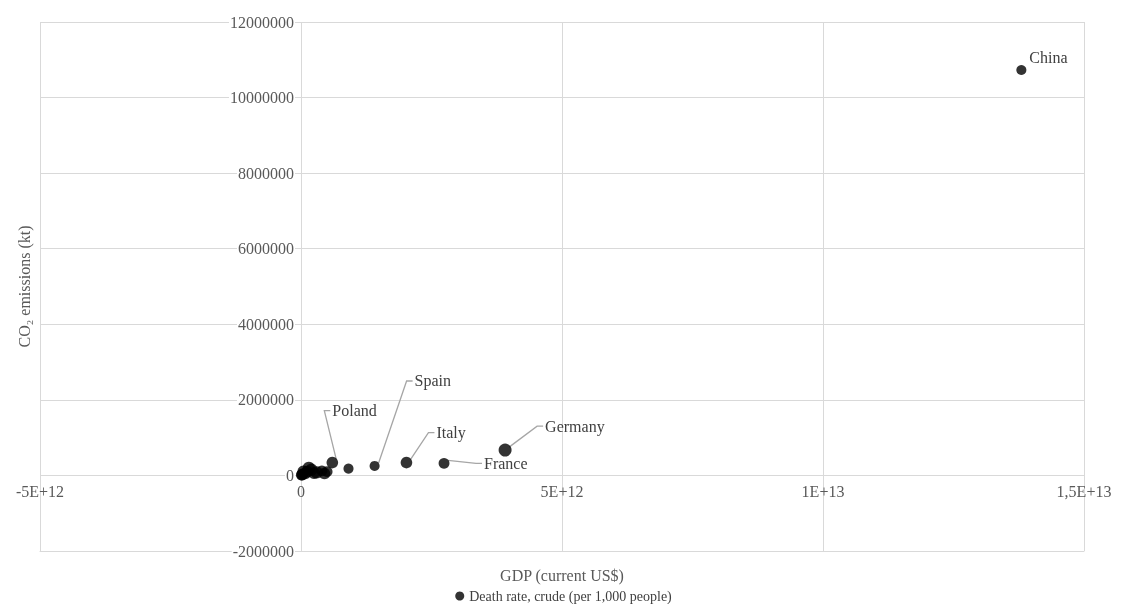  Describe the element at coordinates (263, 551) in the screenshot. I see `y-tick-label: -2000000` at that location.